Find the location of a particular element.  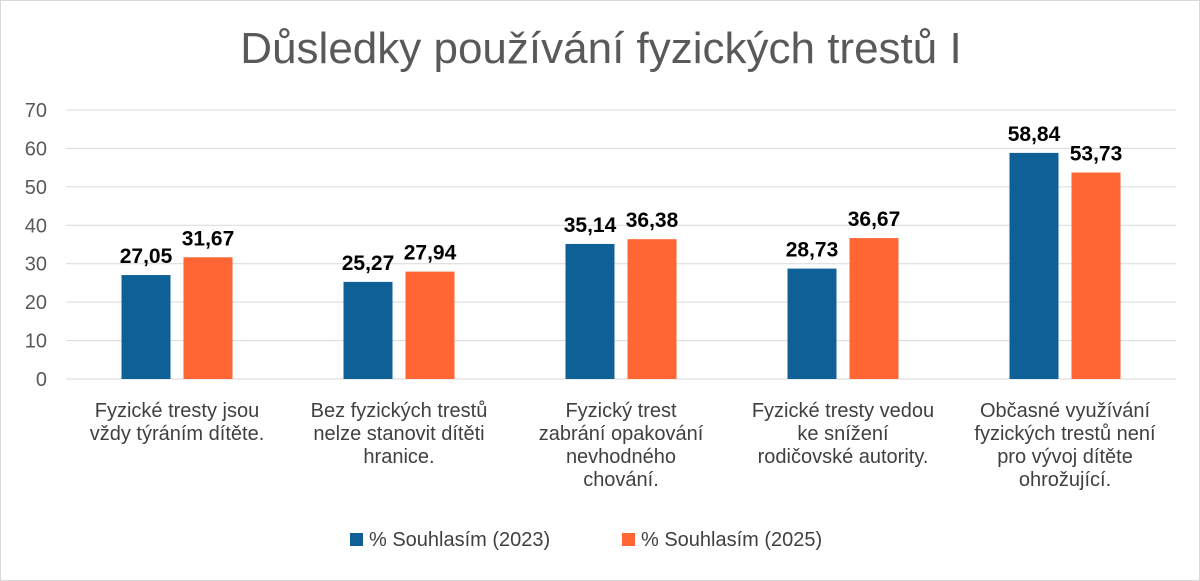

y-tick-label: 70 is located at coordinates (36, 111).